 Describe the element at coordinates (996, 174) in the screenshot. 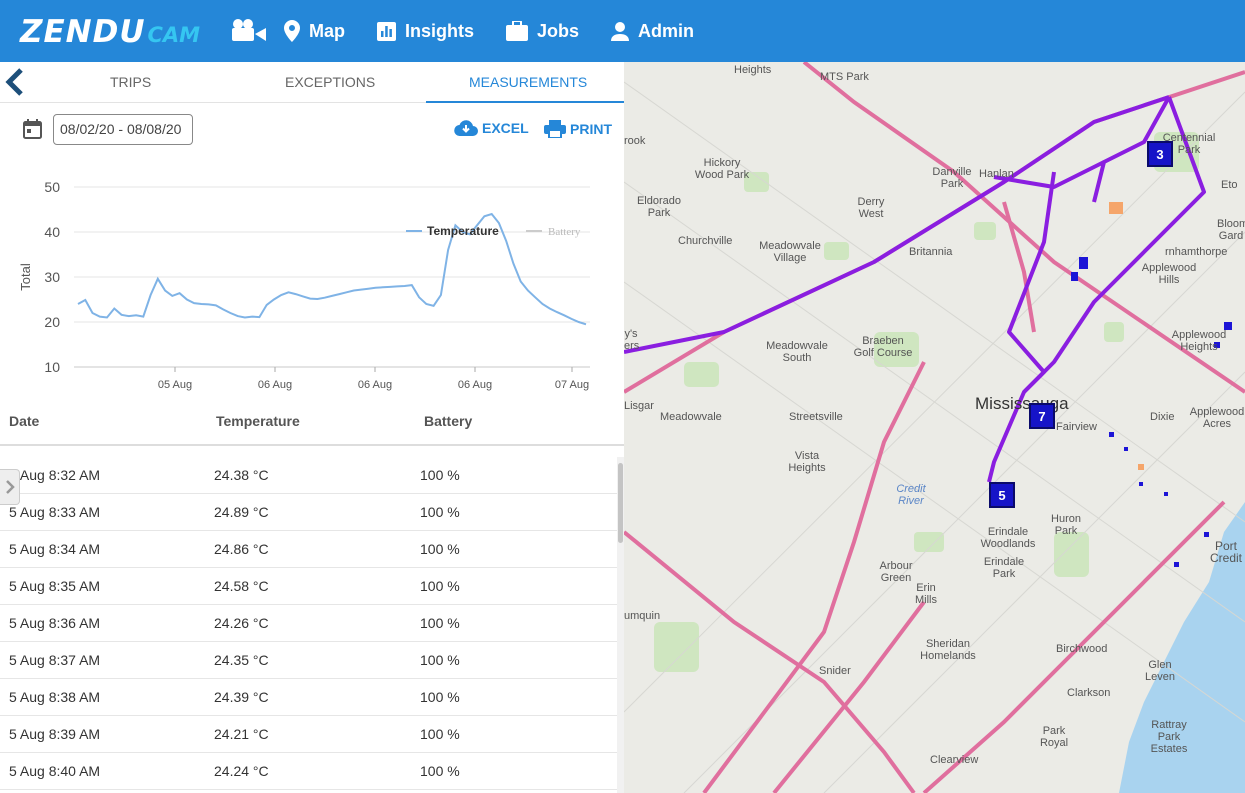

I see `map-label: Hanlan` at that location.